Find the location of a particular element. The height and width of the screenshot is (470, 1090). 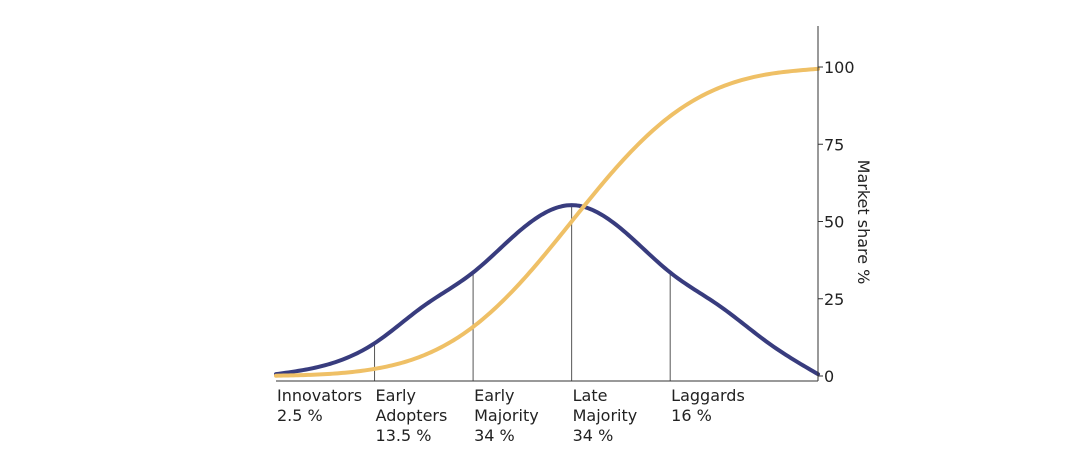

category-name: Late is located at coordinates (590, 395).